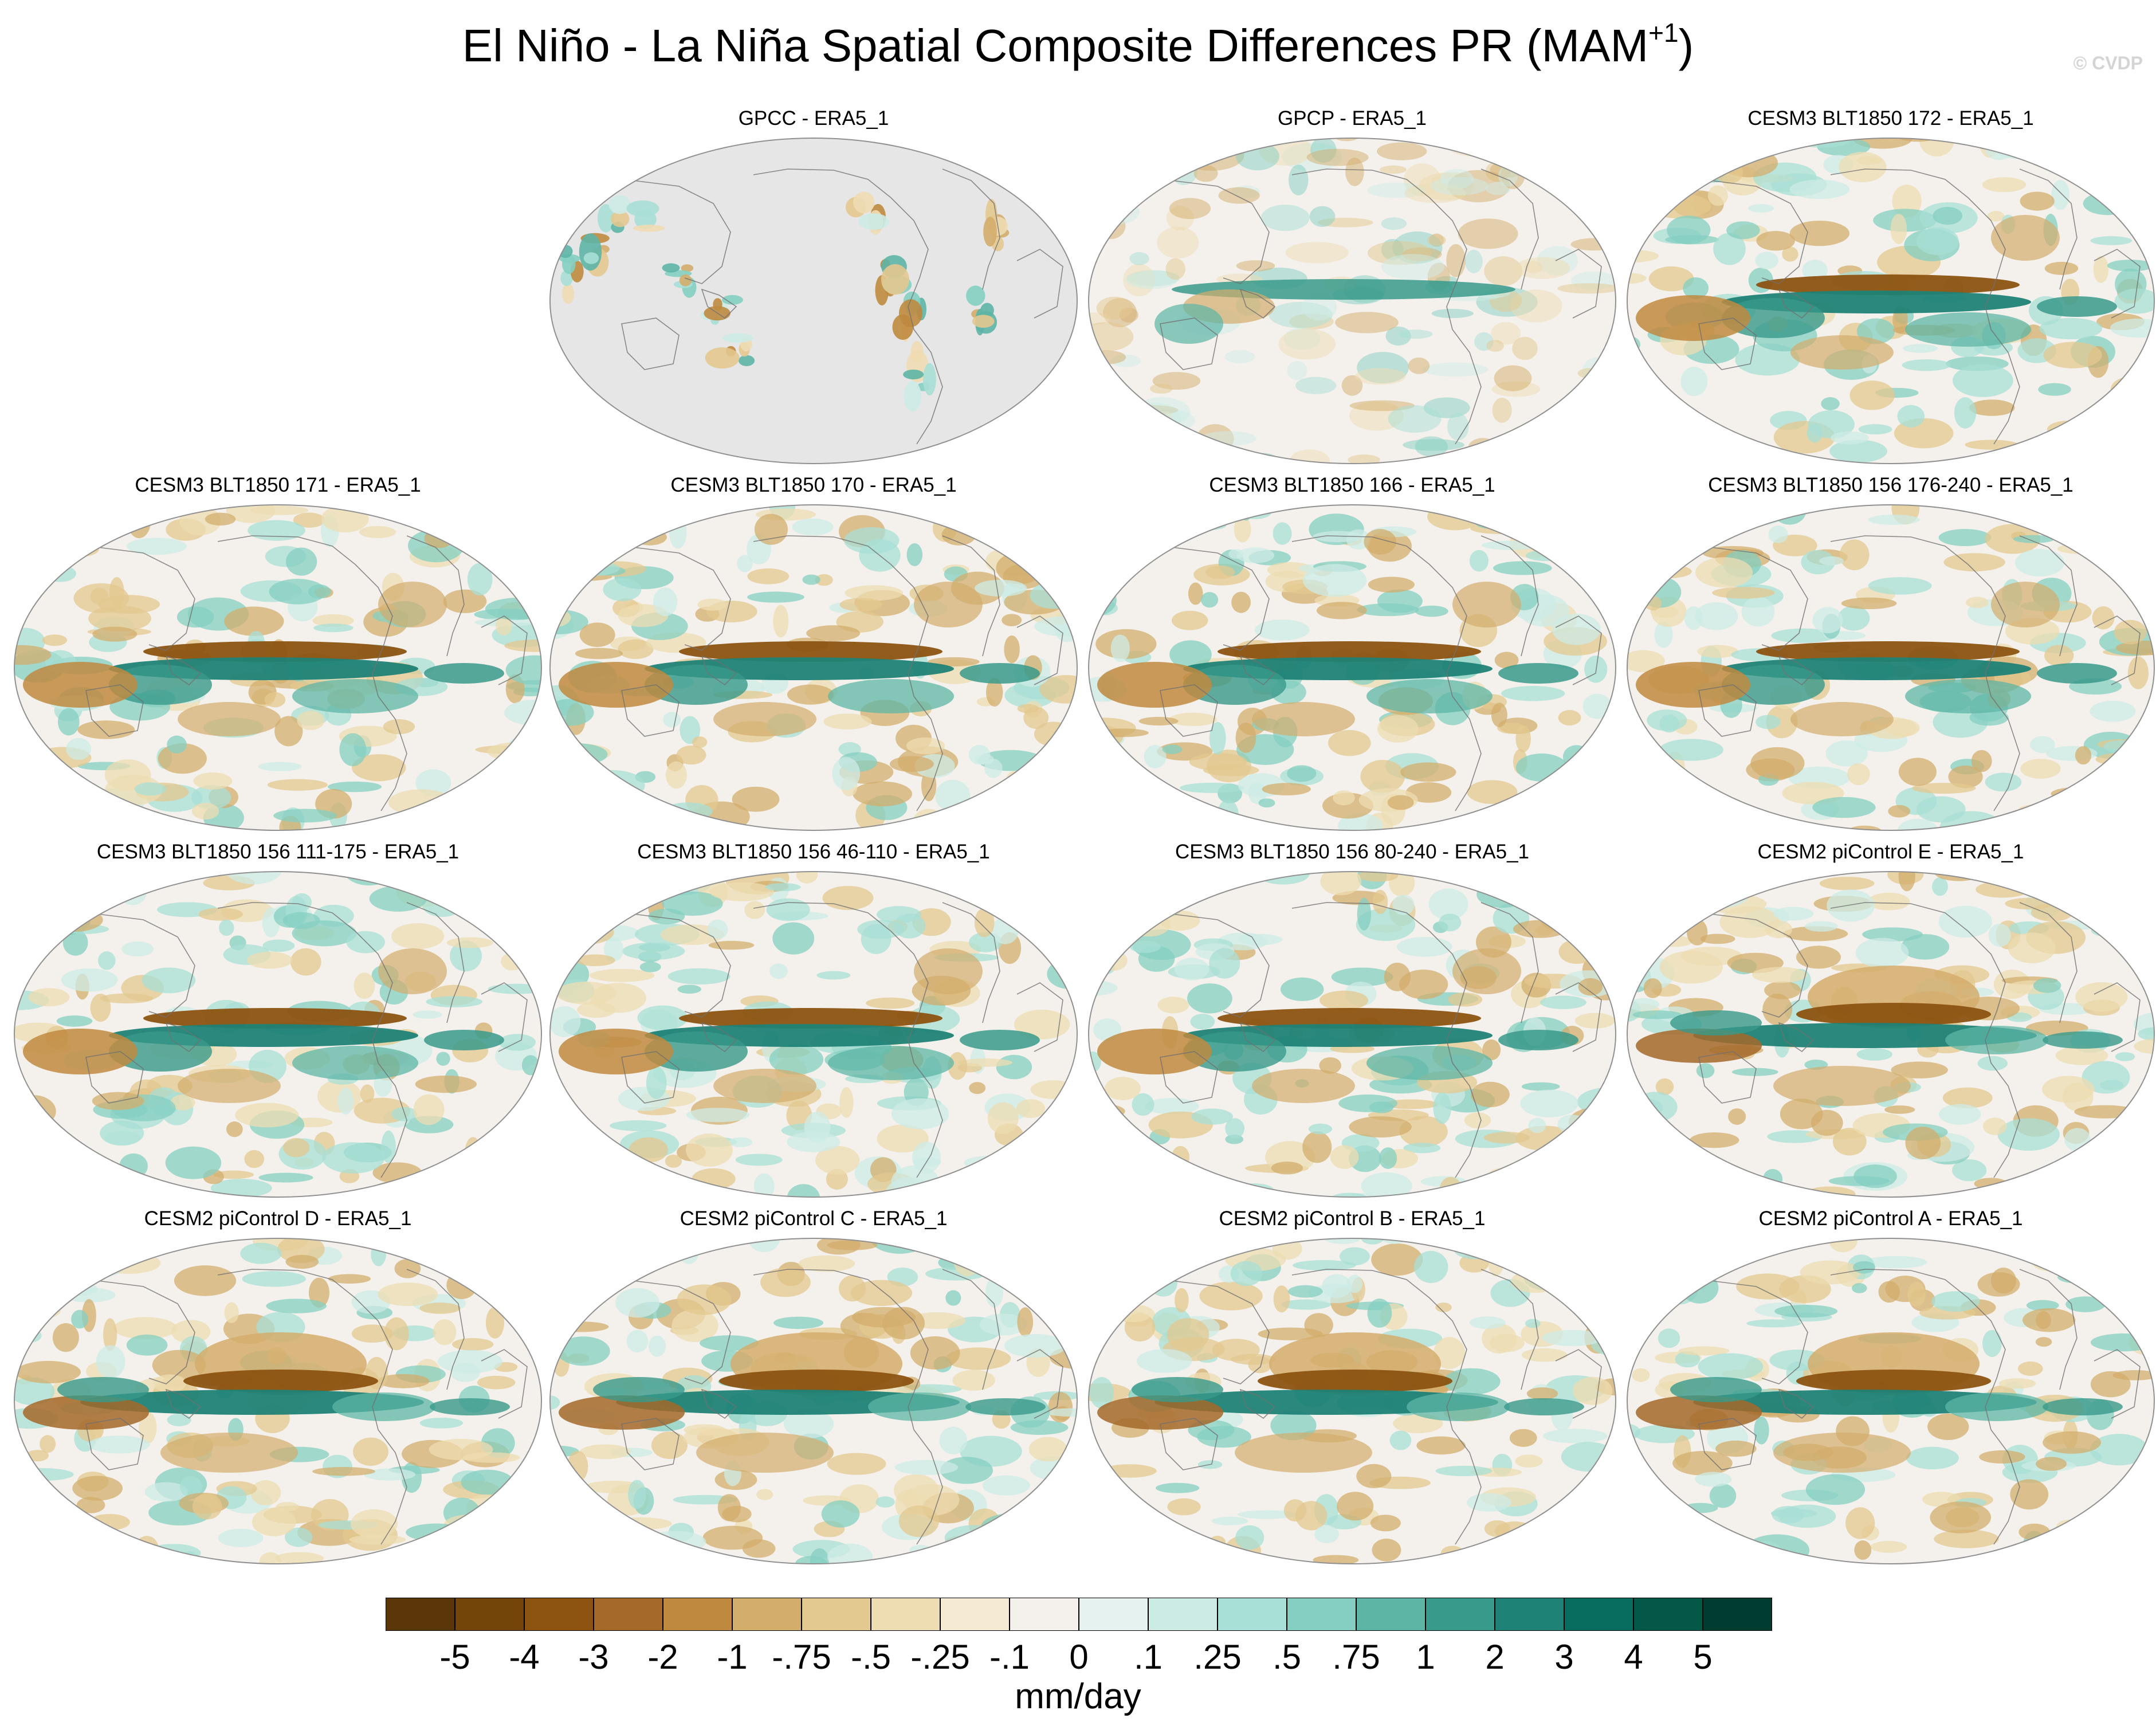  I want to click on figure-title-close: ), so click(1686, 45).